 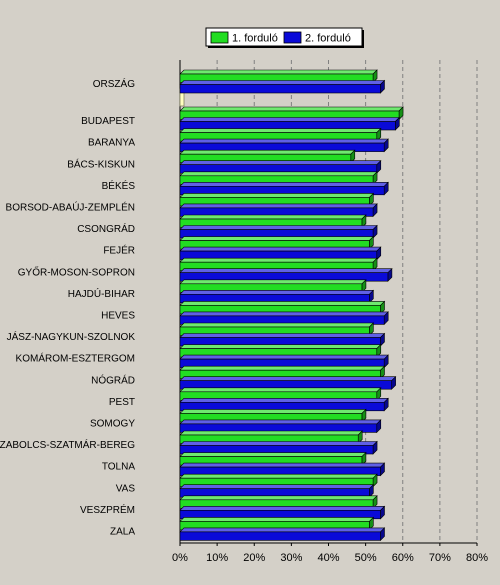 What do you see at coordinates (328, 39) in the screenshot?
I see `legend-label: 2. forduló` at bounding box center [328, 39].